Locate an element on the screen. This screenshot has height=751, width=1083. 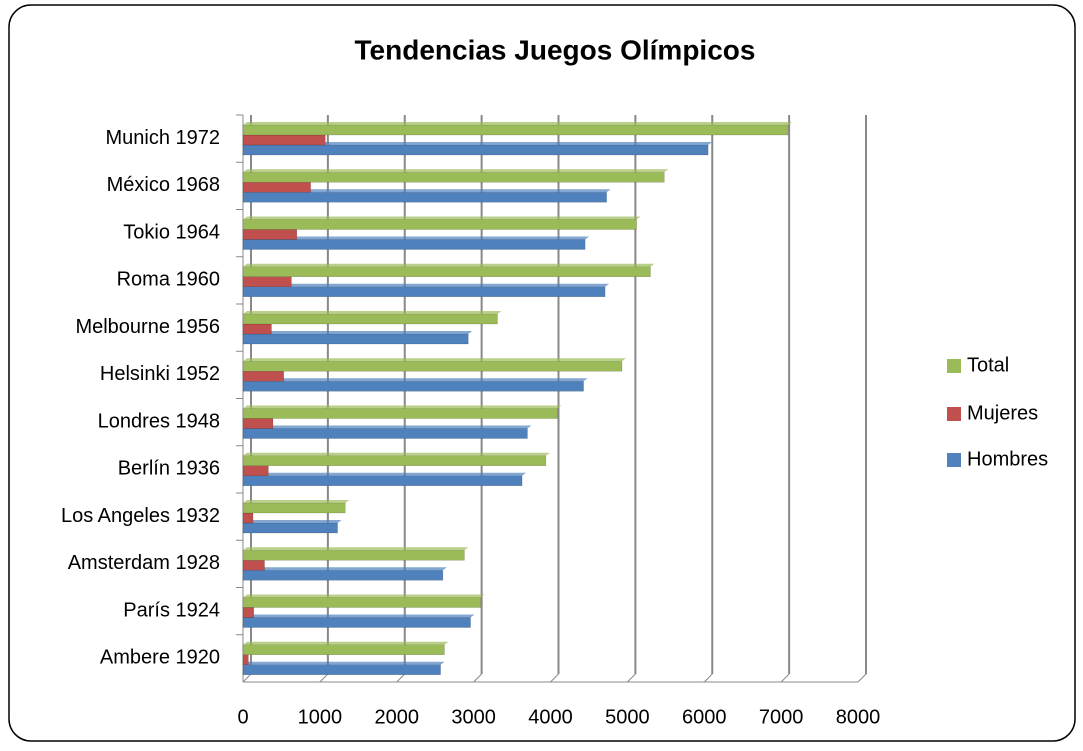
x-tick-label: 8000 is located at coordinates (858, 717).